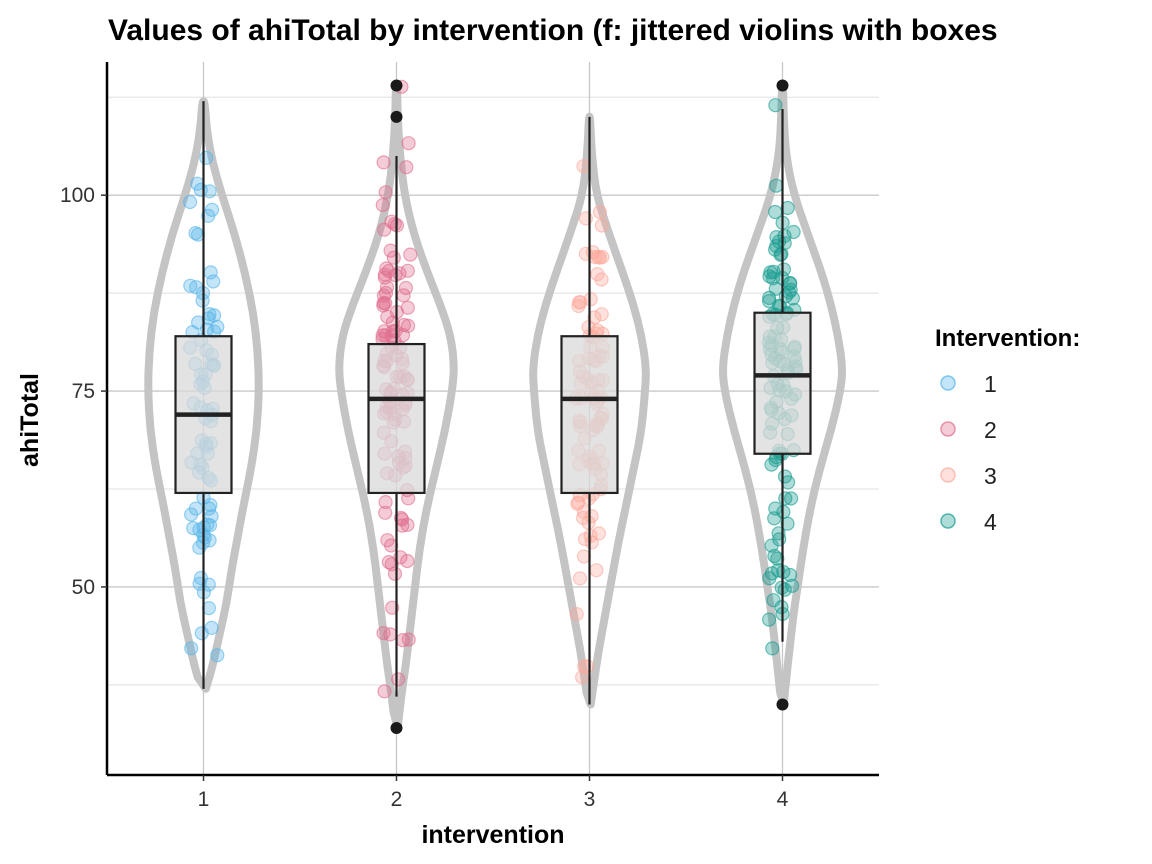 The width and height of the screenshot is (1152, 864). What do you see at coordinates (968, 522) in the screenshot?
I see `legend-entry: 4` at bounding box center [968, 522].